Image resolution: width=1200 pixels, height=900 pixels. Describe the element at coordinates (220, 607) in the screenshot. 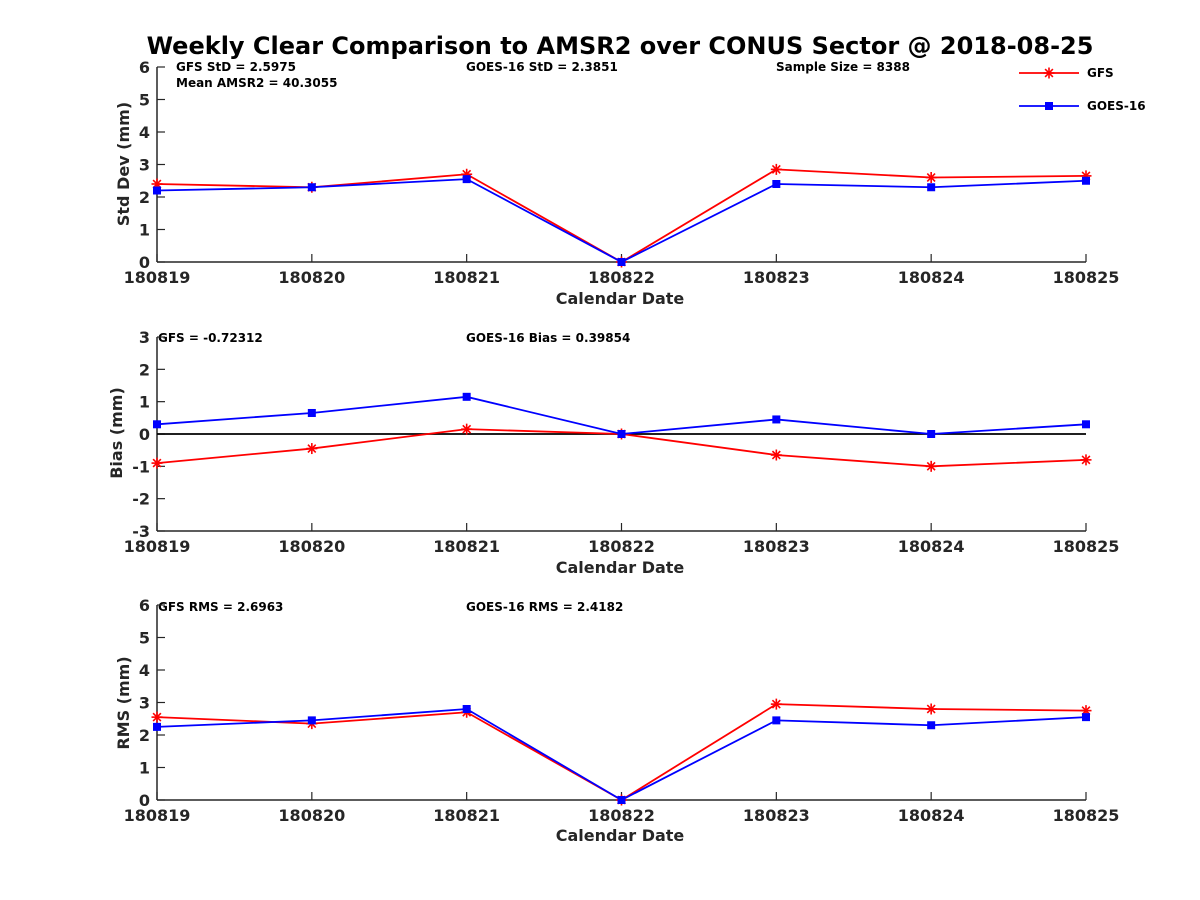

I see `gfs-rms-annotation: GFS RMS = 2.6963` at that location.